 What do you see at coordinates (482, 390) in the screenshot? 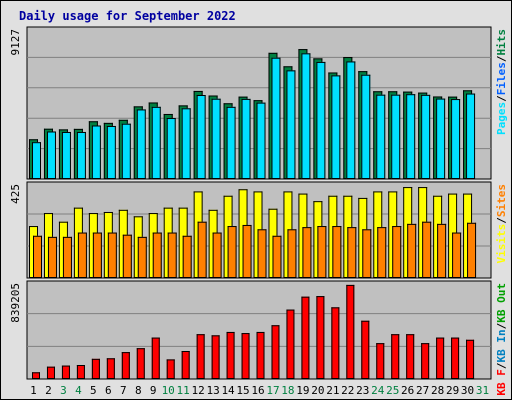
I see `x-tick-label: 31` at bounding box center [482, 390].